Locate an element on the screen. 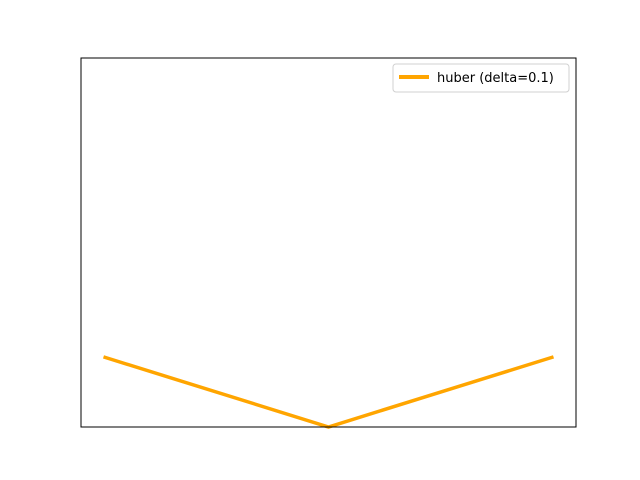 The height and width of the screenshot is (480, 640). legend-box is located at coordinates (481, 78).